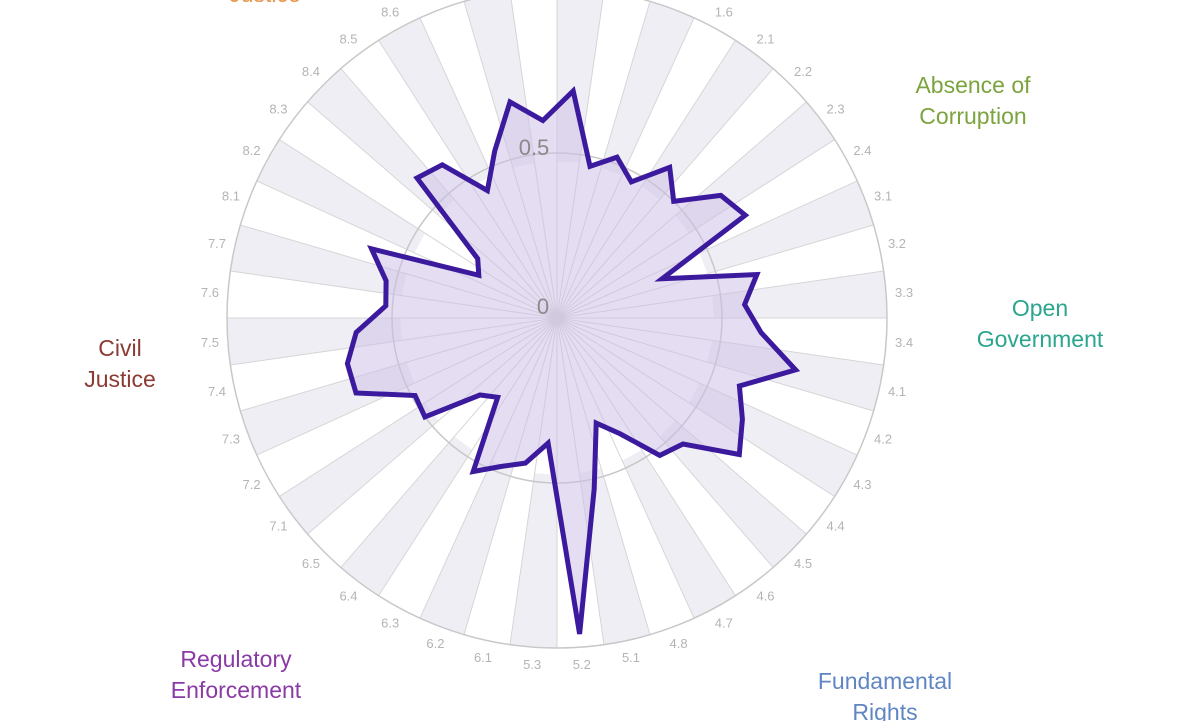 This screenshot has height=726, width=1200. Describe the element at coordinates (1040, 308) in the screenshot. I see `factor-label-line: Open` at that location.